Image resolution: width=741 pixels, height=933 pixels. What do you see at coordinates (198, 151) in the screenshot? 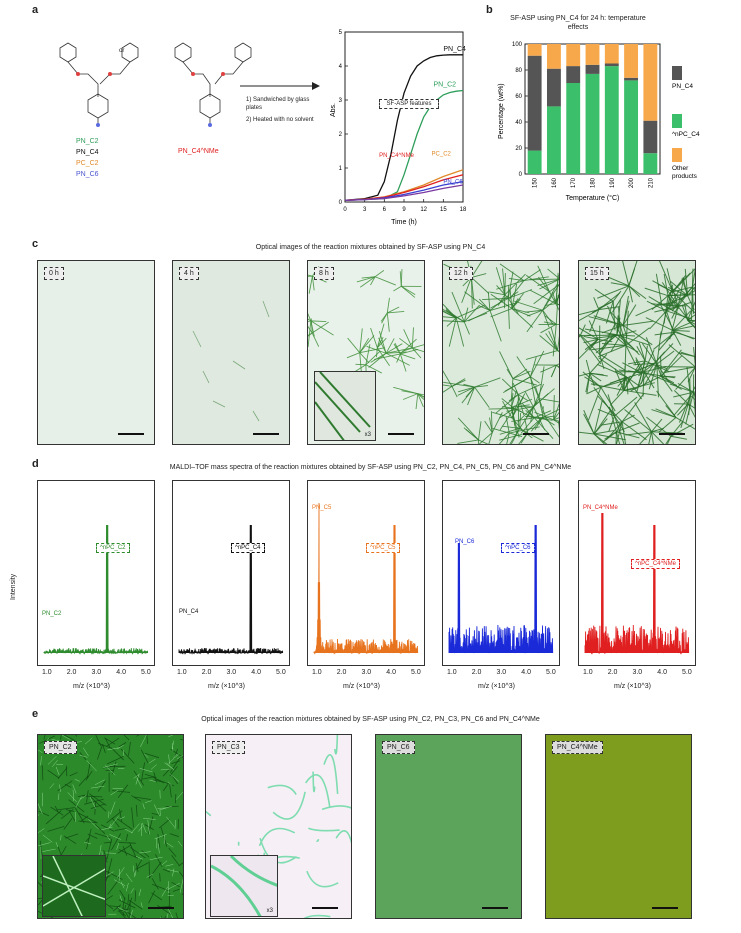
I see `monomer-pnc4-nme: PN_C4^NMe` at bounding box center [198, 151].